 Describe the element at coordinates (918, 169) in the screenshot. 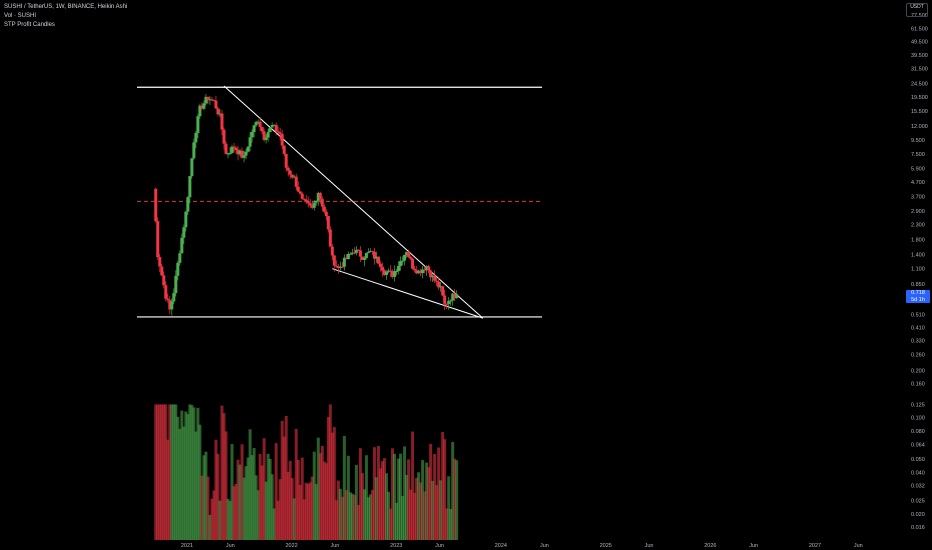

I see `price-axis-label: 5.900` at that location.